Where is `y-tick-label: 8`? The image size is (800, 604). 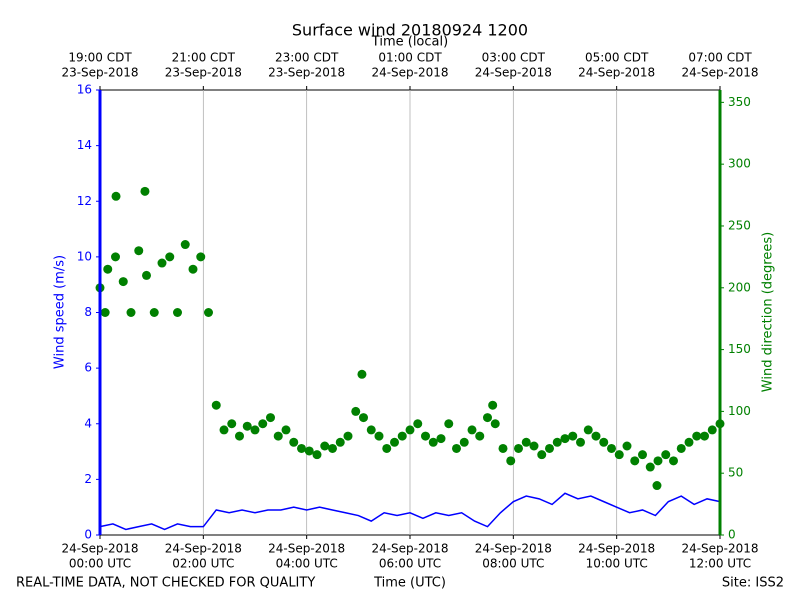
y-tick-label: 8 is located at coordinates (88, 312).